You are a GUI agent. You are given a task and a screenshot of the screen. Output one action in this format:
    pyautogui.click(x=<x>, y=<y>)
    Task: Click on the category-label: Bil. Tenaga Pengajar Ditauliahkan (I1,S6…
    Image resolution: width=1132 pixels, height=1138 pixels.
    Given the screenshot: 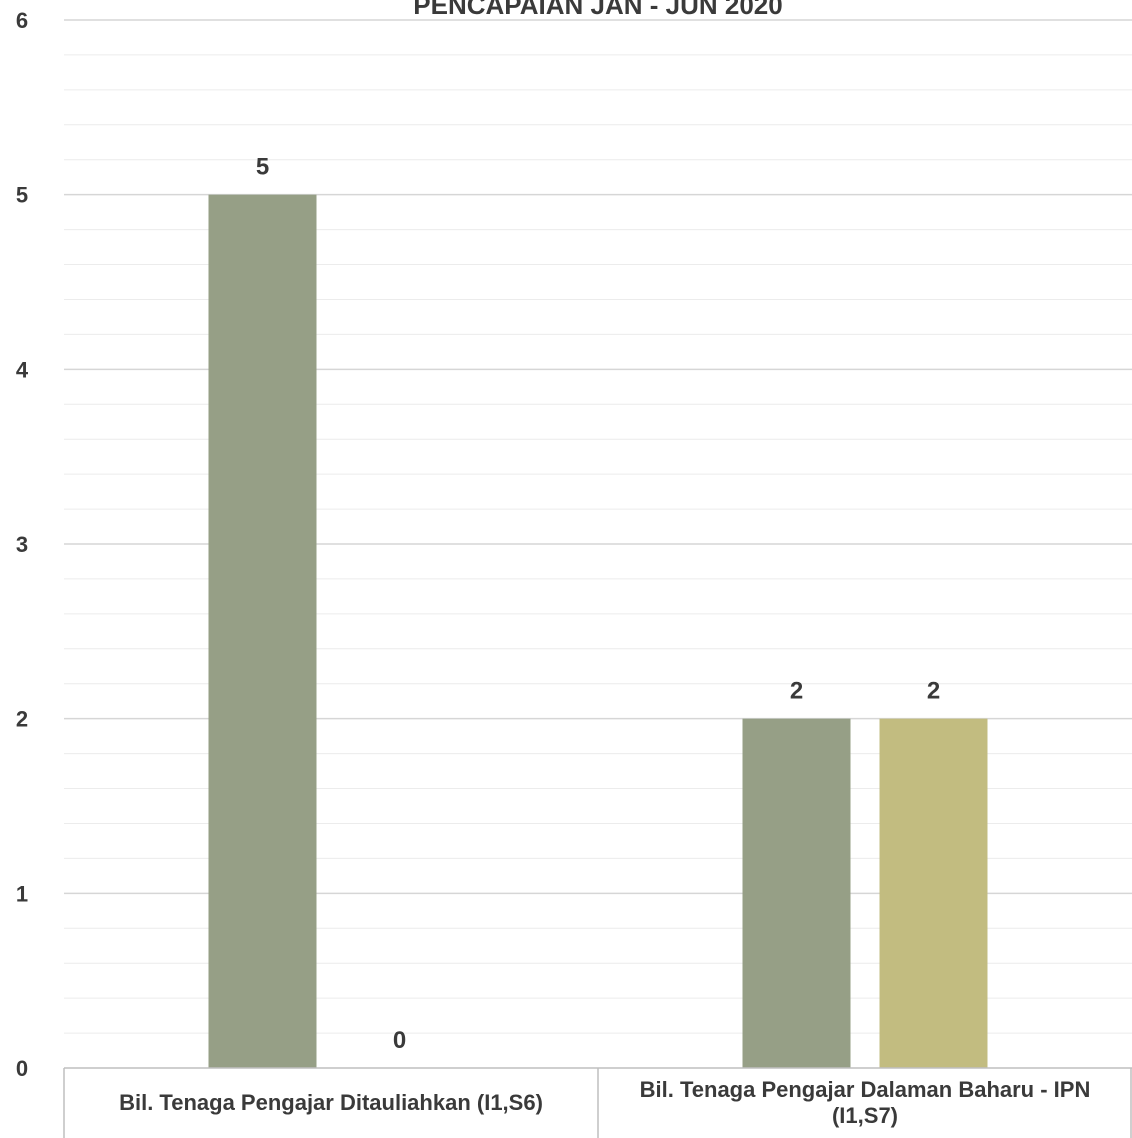 What is the action you would take?
    pyautogui.click(x=331, y=1102)
    